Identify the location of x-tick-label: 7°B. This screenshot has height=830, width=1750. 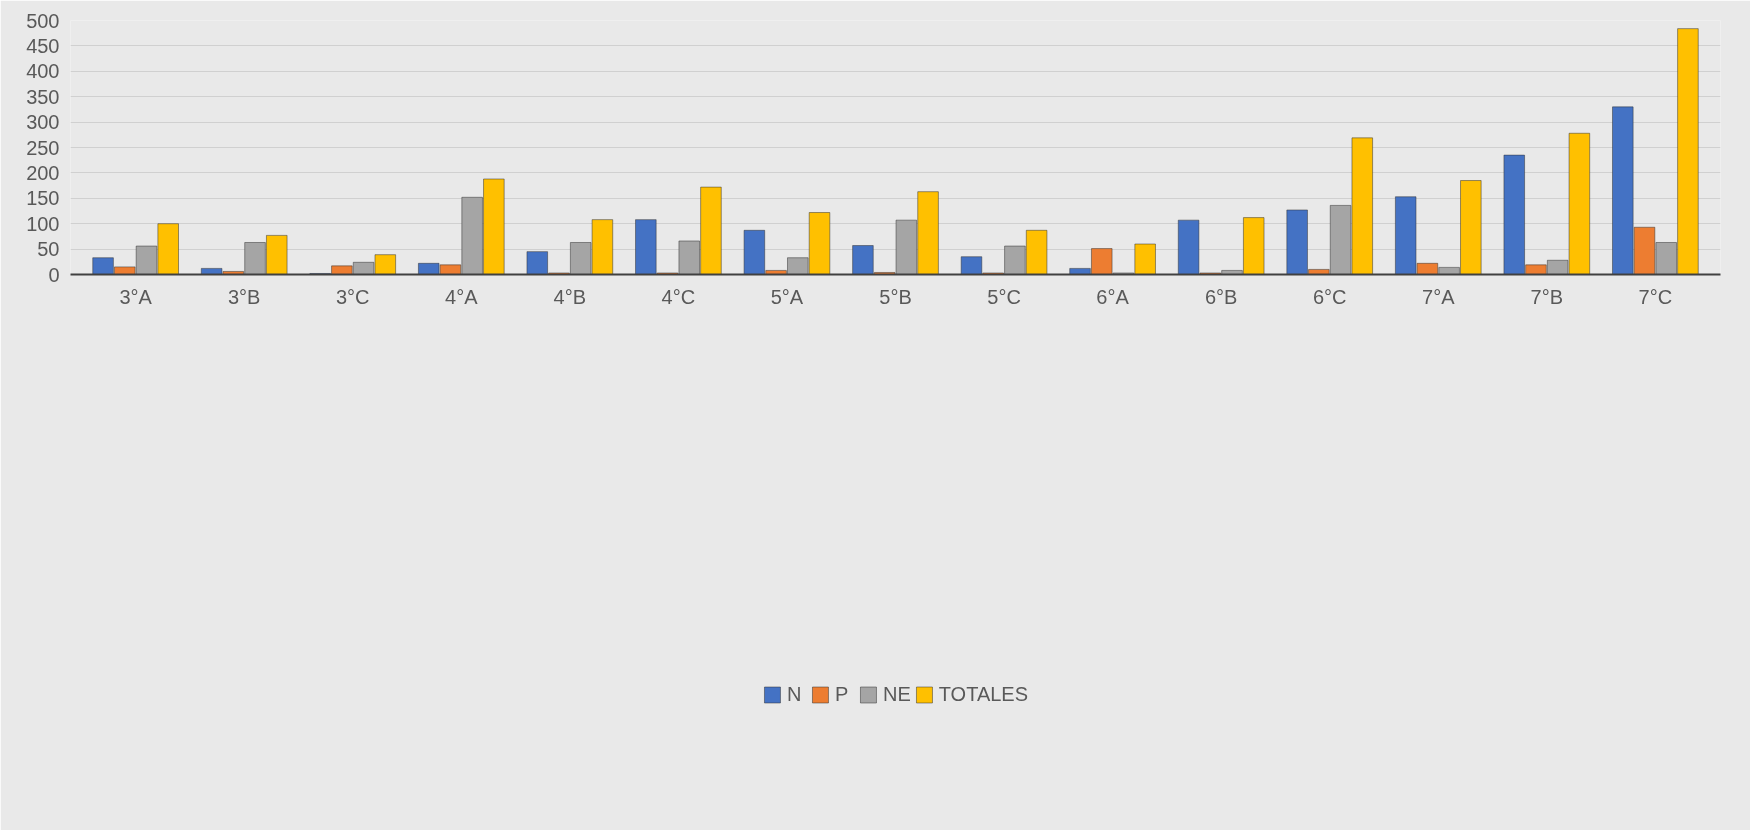
(1547, 296).